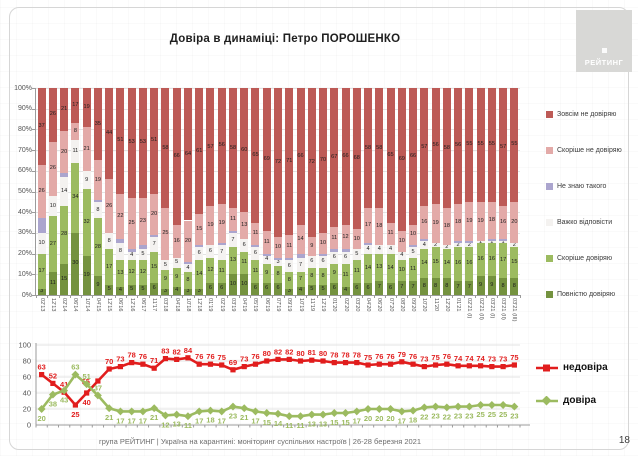  I want to click on bar-value-label: 3, so click(289, 291).